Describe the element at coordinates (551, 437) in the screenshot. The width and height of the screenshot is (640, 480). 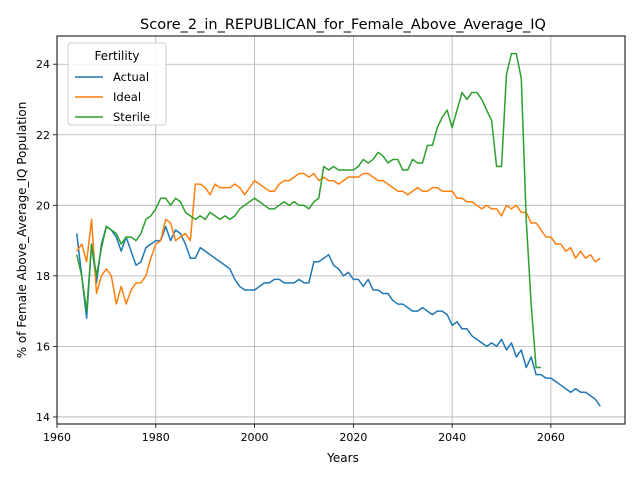
I see `x-tick-label: 2060` at that location.